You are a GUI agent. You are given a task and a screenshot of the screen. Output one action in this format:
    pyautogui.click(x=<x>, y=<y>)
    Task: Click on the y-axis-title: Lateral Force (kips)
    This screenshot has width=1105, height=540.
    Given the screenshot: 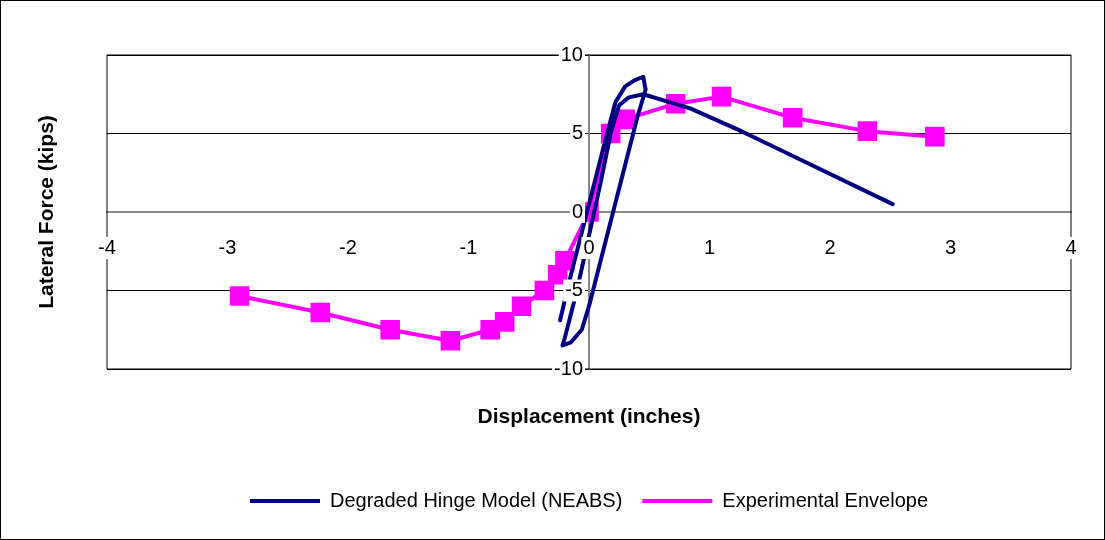 What is the action you would take?
    pyautogui.click(x=45, y=212)
    